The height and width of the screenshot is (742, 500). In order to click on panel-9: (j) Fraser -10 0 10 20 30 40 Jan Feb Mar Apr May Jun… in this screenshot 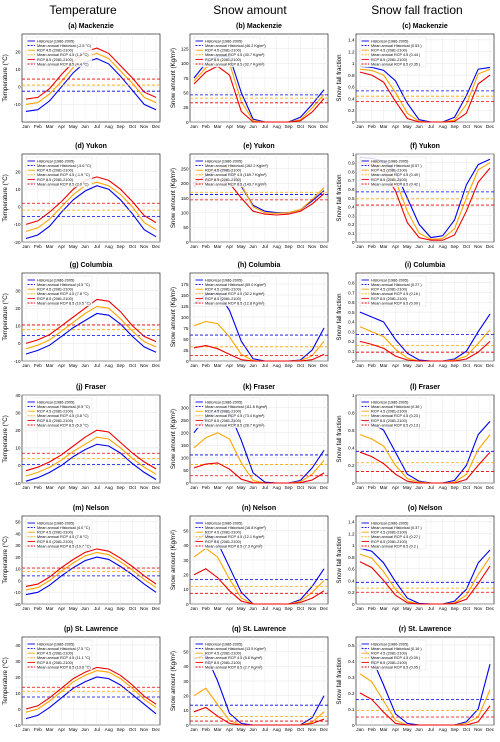, I will do `click(81, 437)`.